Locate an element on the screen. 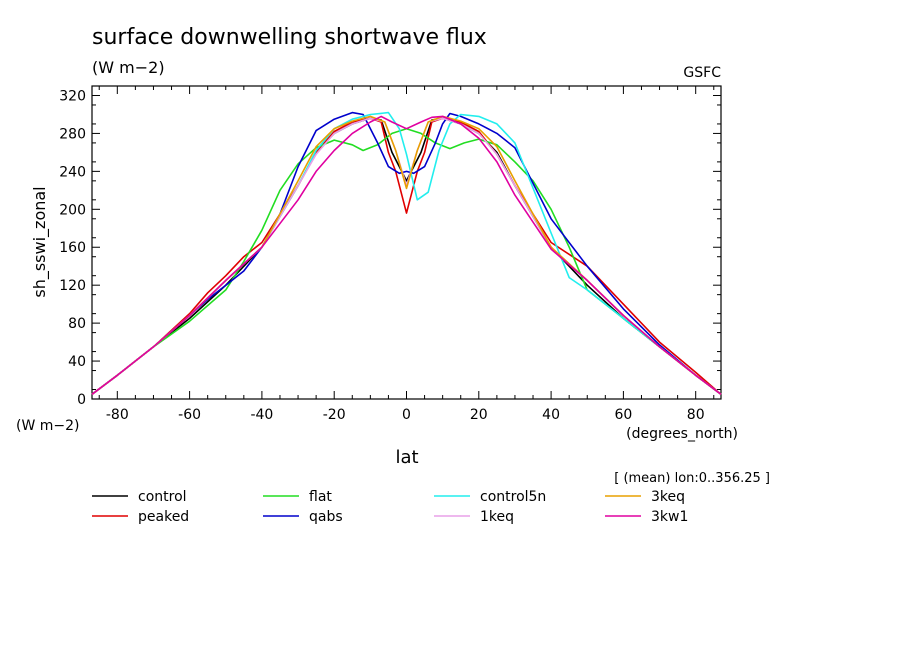 The image size is (904, 654). legend-label-peaked: peaked is located at coordinates (163, 517).